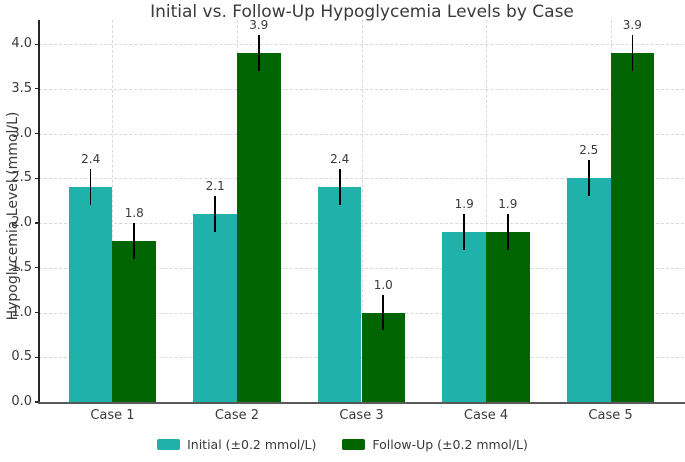 The height and width of the screenshot is (462, 685). Describe the element at coordinates (361, 415) in the screenshot. I see `x-tick-label: Case 3` at that location.